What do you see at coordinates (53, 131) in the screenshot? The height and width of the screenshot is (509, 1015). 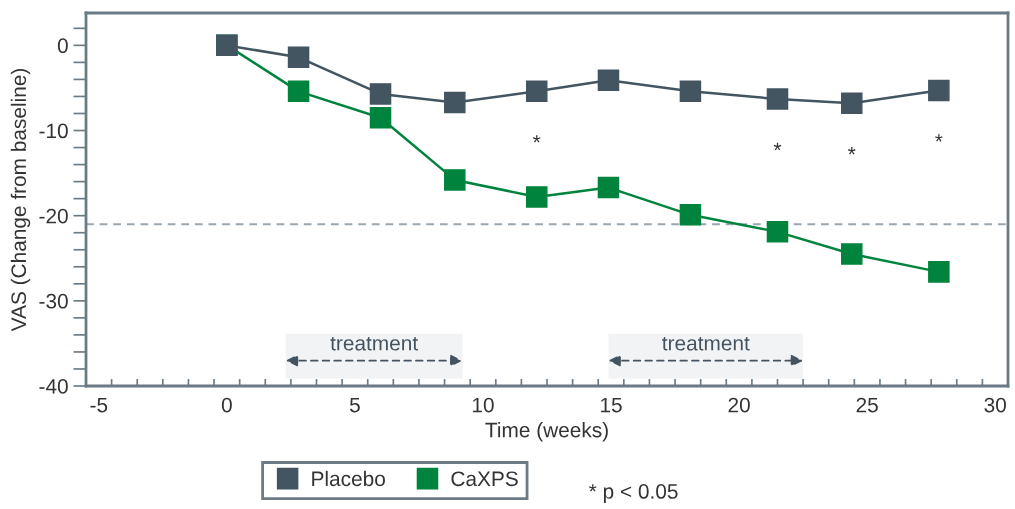 I see `y-tick-label: -10` at bounding box center [53, 131].